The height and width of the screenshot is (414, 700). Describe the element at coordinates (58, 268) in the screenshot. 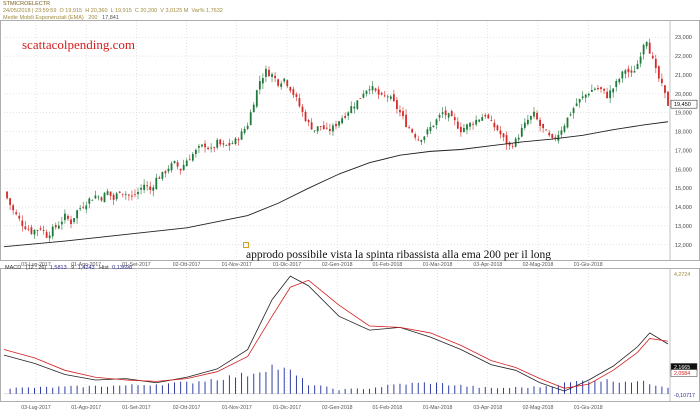

I see `macd-value: 1,5813` at that location.